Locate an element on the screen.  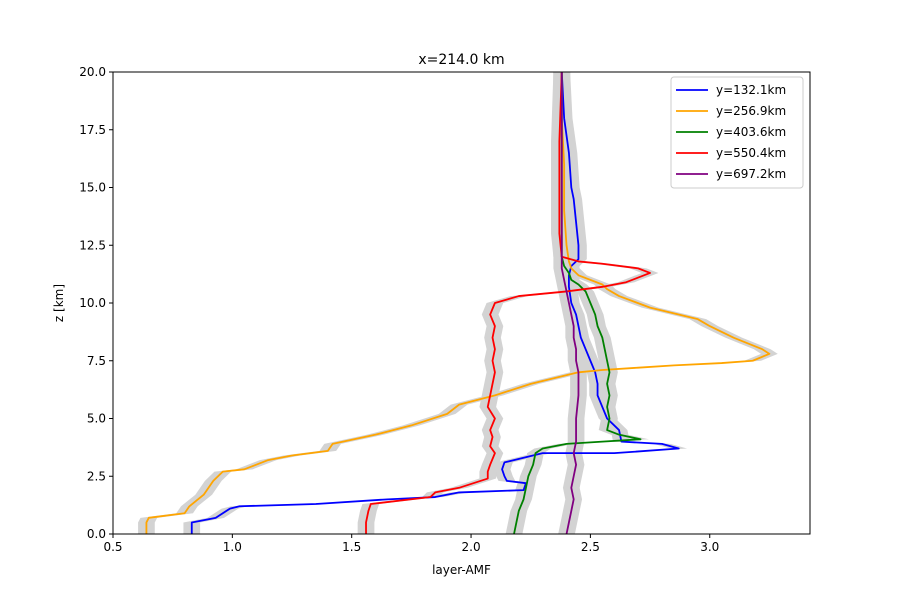
y-tick-label: 10.0 is located at coordinates (92, 303).